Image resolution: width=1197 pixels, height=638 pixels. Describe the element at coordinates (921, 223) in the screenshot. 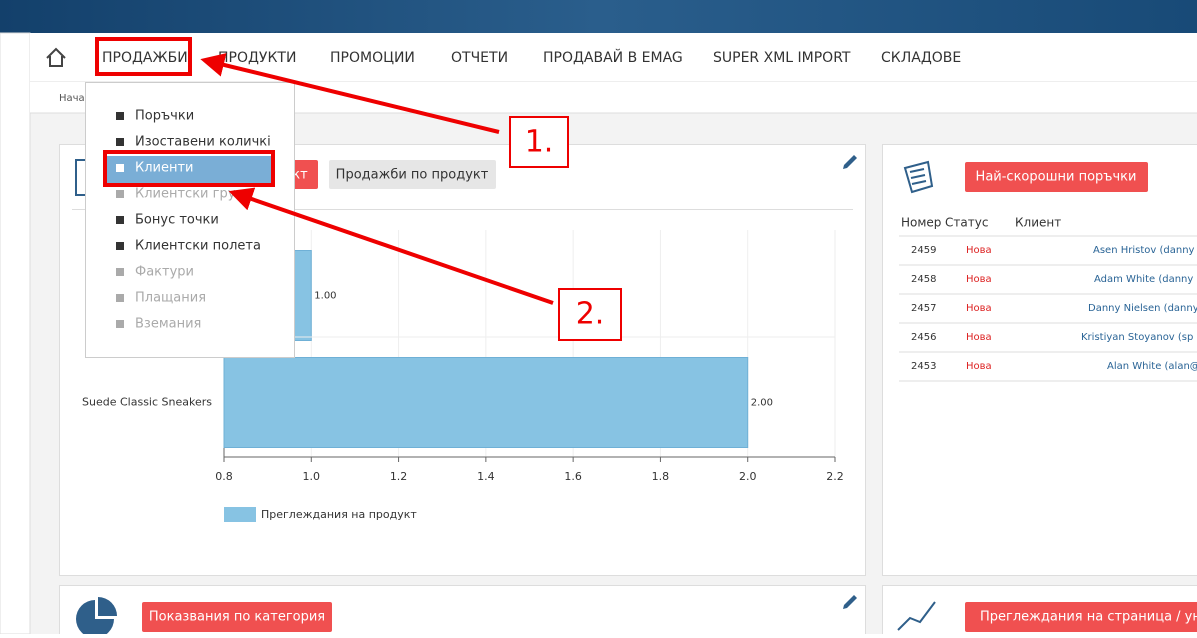

I see `column-header: Номер` at that location.